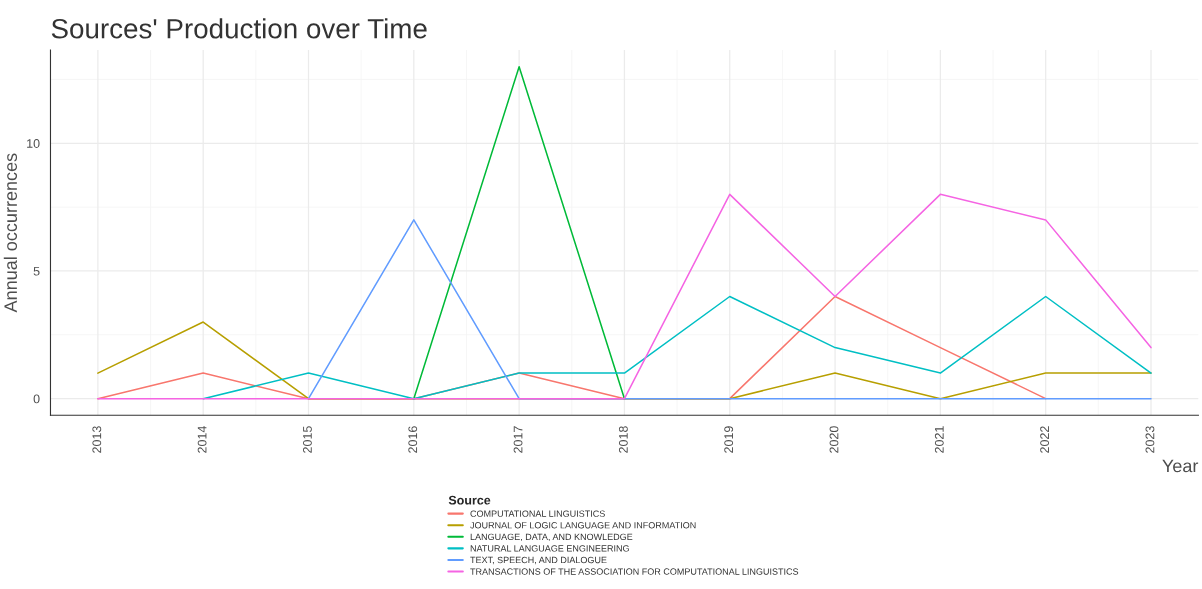 Image resolution: width=1202 pixels, height=589 pixels. Describe the element at coordinates (551, 537) in the screenshot. I see `legend-label: LANGUAGE, DATA, AND KNOWLEDGE` at that location.